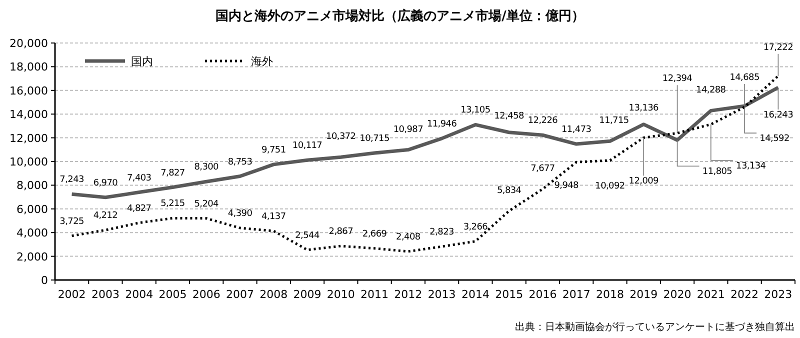  What do you see at coordinates (29, 67) in the screenshot?
I see `y-tick-label: 18,000` at bounding box center [29, 67].